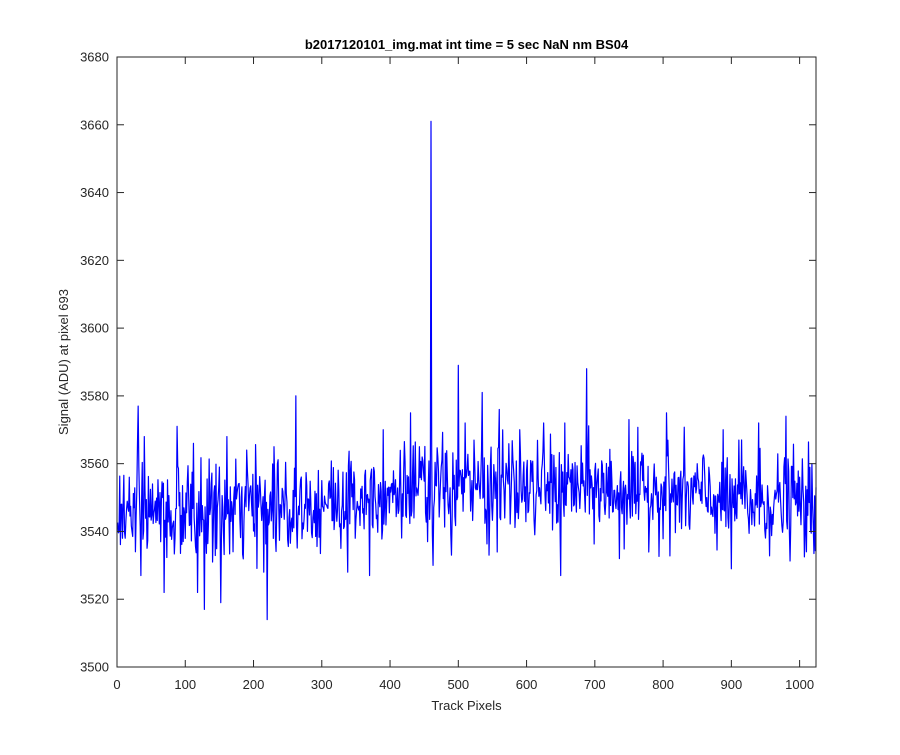 This screenshot has height=755, width=900. I want to click on y-tick-label: 3560, so click(94, 463).